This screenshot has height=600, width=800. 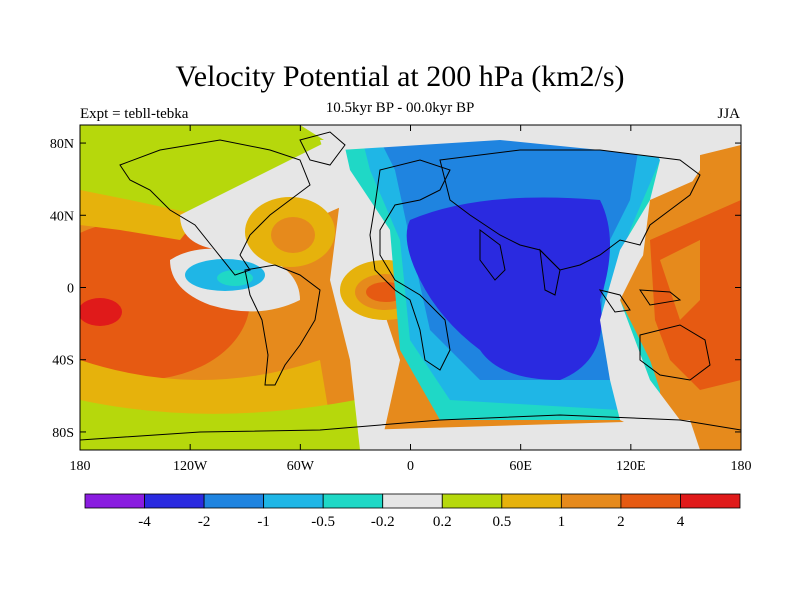 What do you see at coordinates (190, 466) in the screenshot?
I see `x-tick-label: 120W` at bounding box center [190, 466].